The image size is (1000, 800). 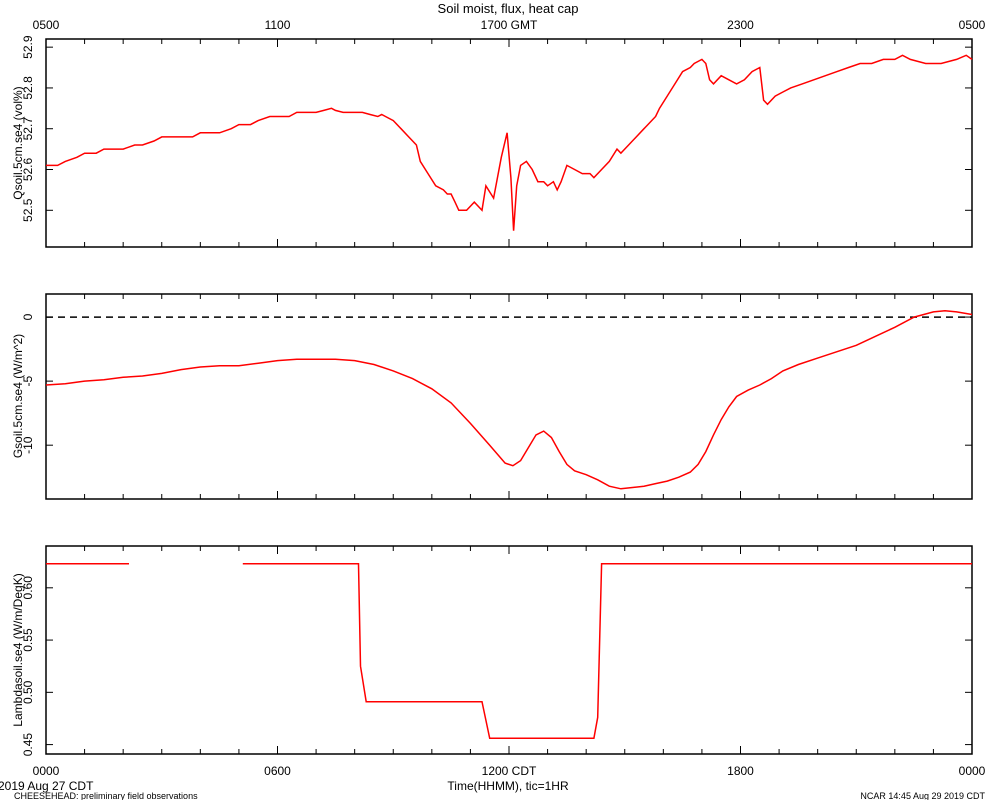 I want to click on y-tick-label: 0, so click(x=28, y=316).